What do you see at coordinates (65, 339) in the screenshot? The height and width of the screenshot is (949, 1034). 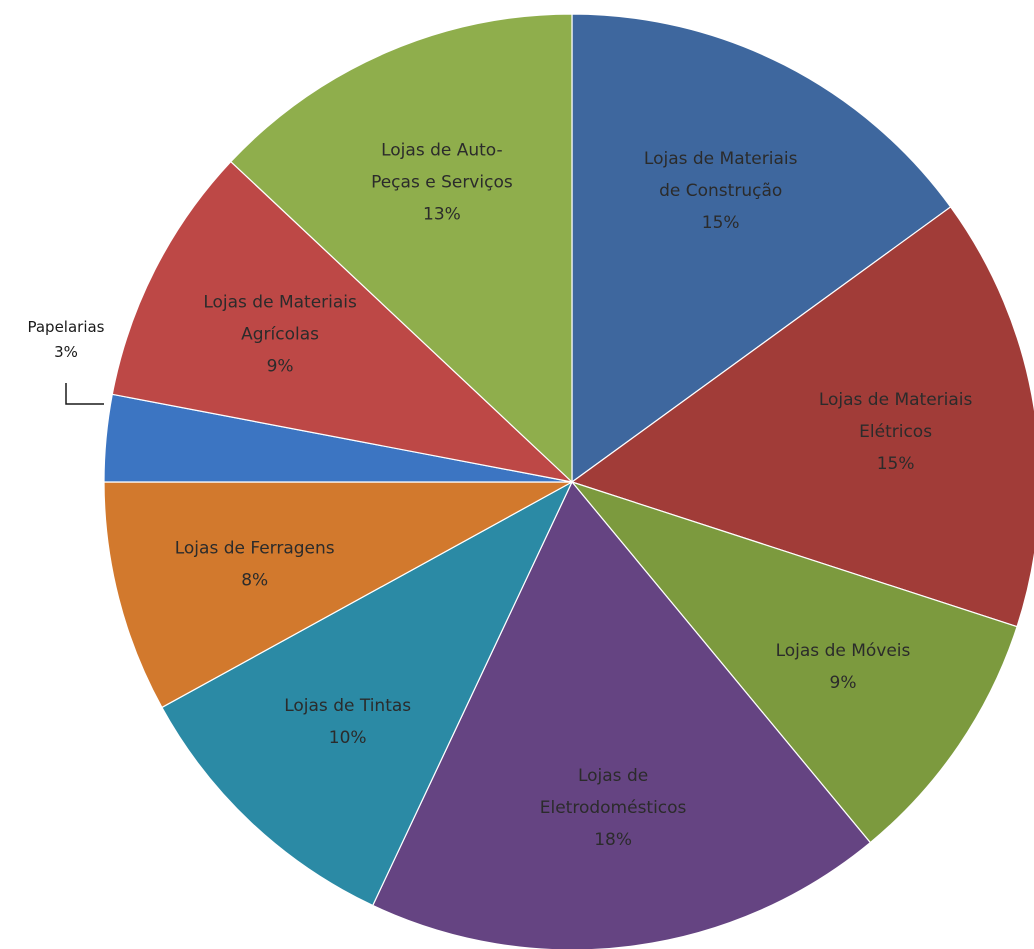 I see `data-label-papelarias: Papelarias 3%` at bounding box center [65, 339].